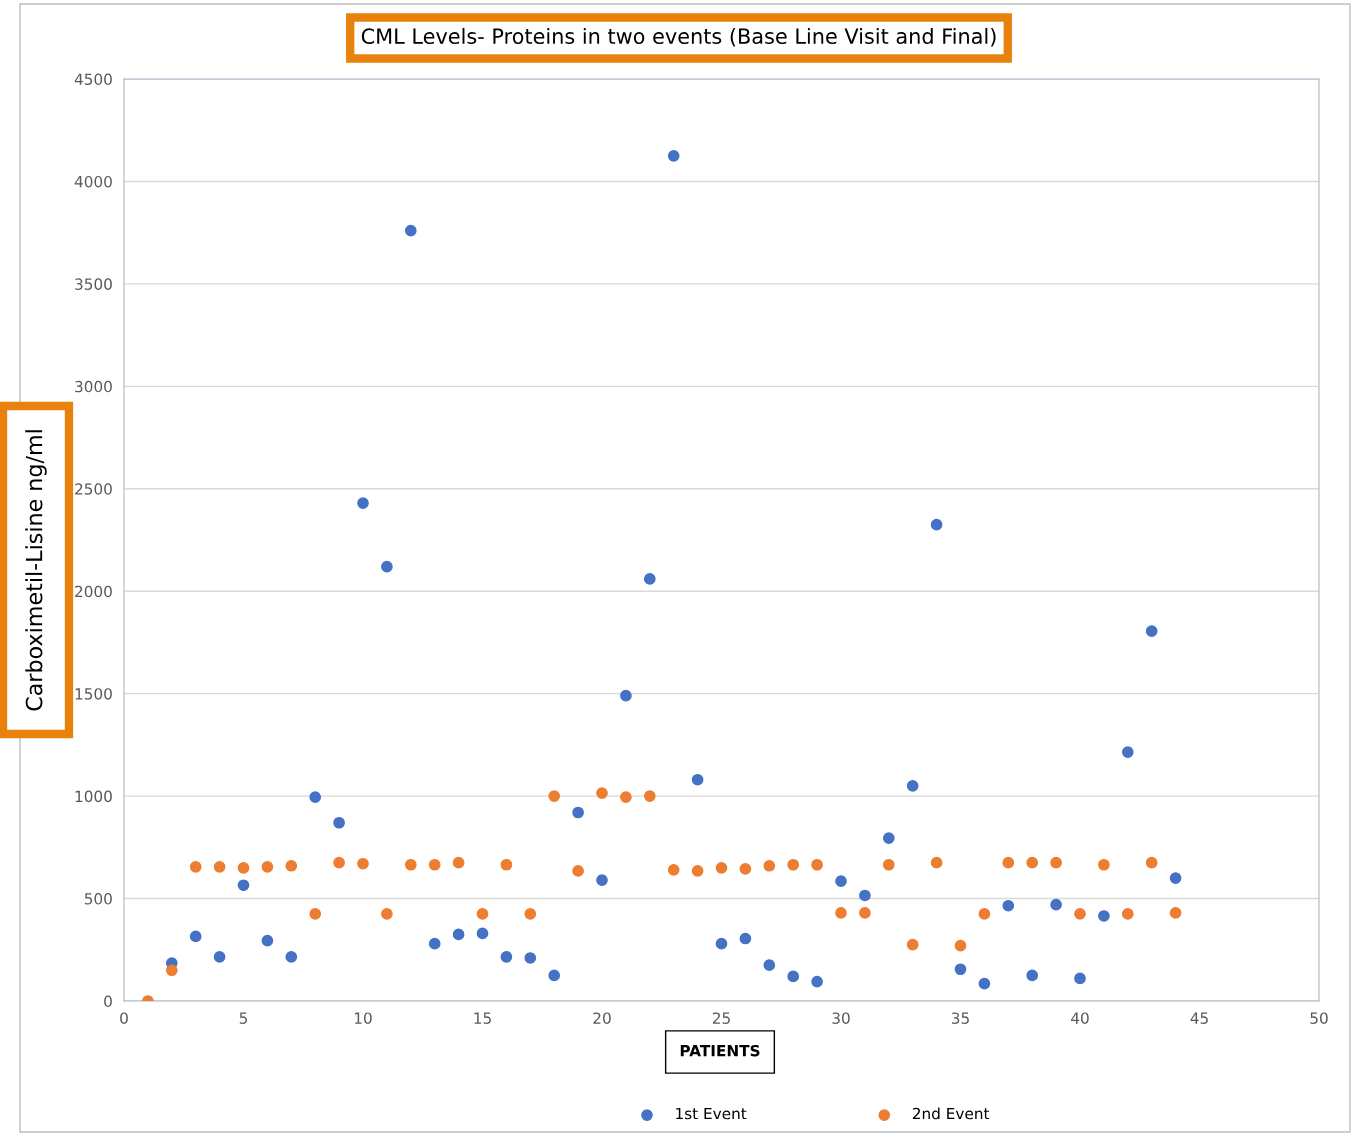 The height and width of the screenshot is (1136, 1351). Describe the element at coordinates (841, 1018) in the screenshot. I see `x-tick-label: 30` at that location.